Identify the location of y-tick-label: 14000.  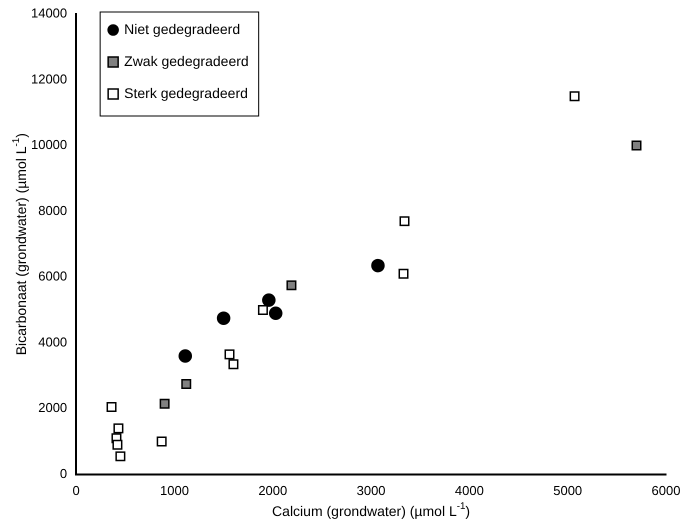
(49, 13).